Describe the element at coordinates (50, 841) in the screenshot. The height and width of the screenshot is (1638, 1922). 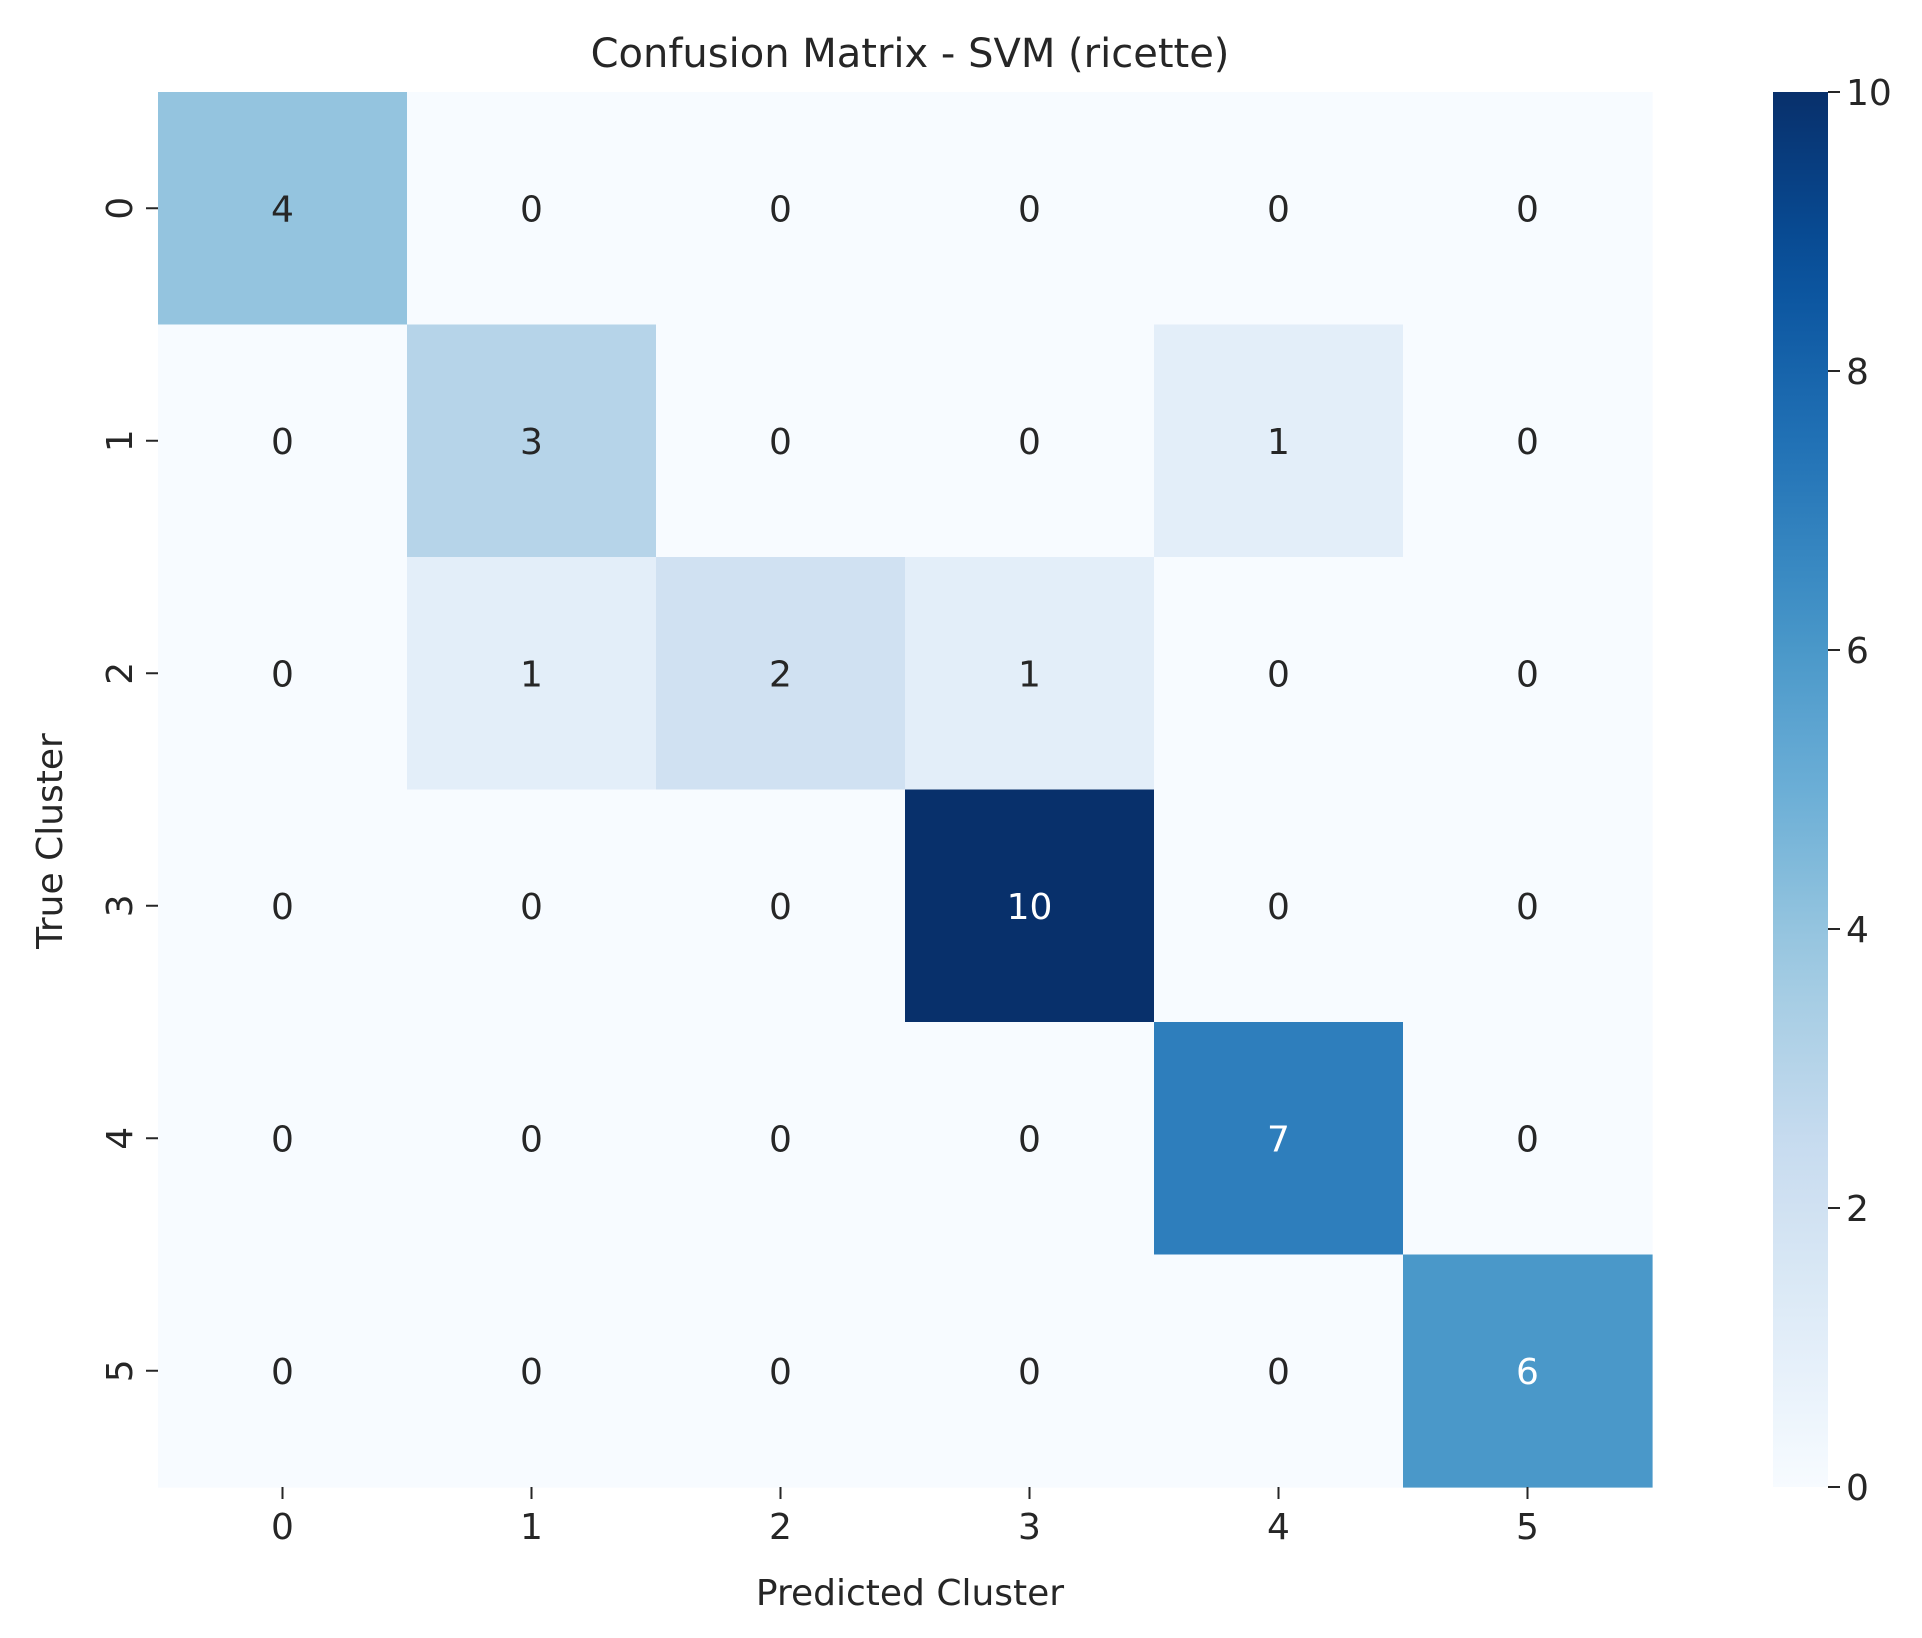
I see `y-axis-label: True Cluster` at that location.